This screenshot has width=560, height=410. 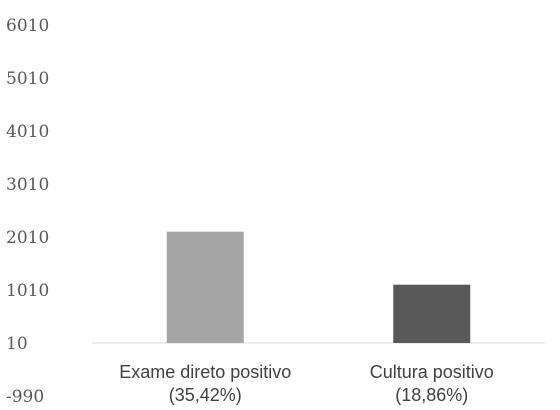 I want to click on x-category-label: (35,42%), so click(x=205, y=395).